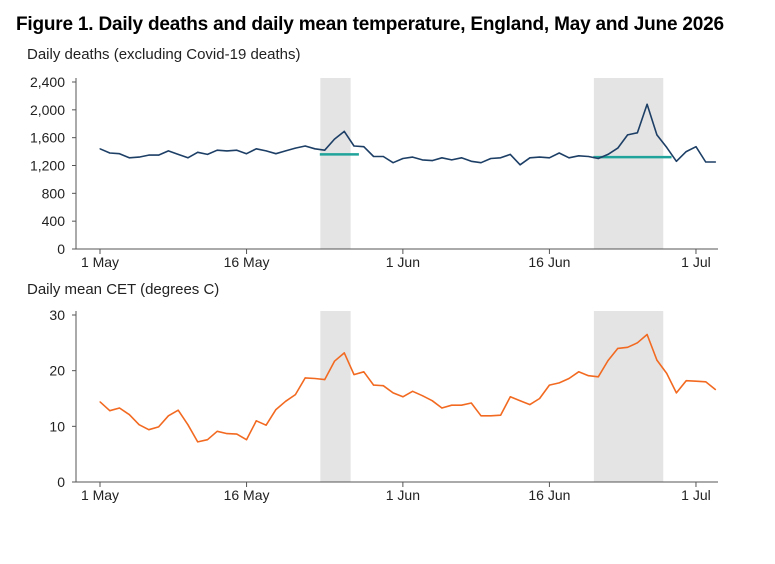 The width and height of the screenshot is (775, 564). Describe the element at coordinates (247, 495) in the screenshot. I see `temperature-xtick-label: 16 May` at that location.